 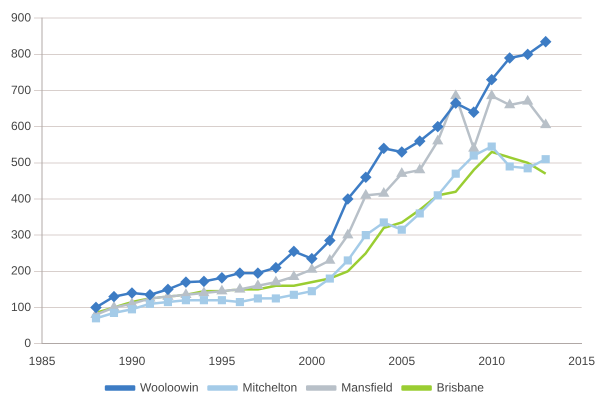 I want to click on y-tick-label: 400, so click(x=21, y=198).